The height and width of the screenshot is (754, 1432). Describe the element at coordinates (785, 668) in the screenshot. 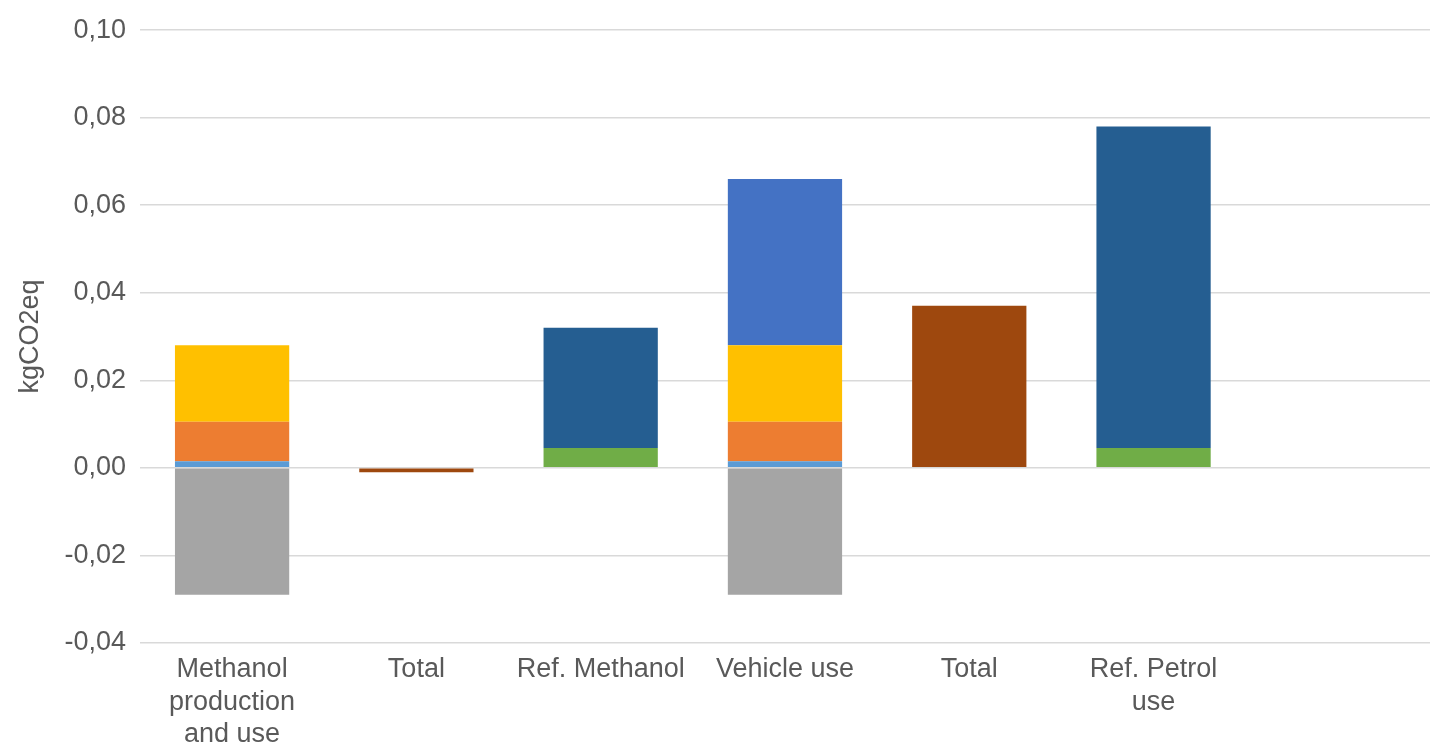

I see `x-tick-label: Vehicle use` at that location.